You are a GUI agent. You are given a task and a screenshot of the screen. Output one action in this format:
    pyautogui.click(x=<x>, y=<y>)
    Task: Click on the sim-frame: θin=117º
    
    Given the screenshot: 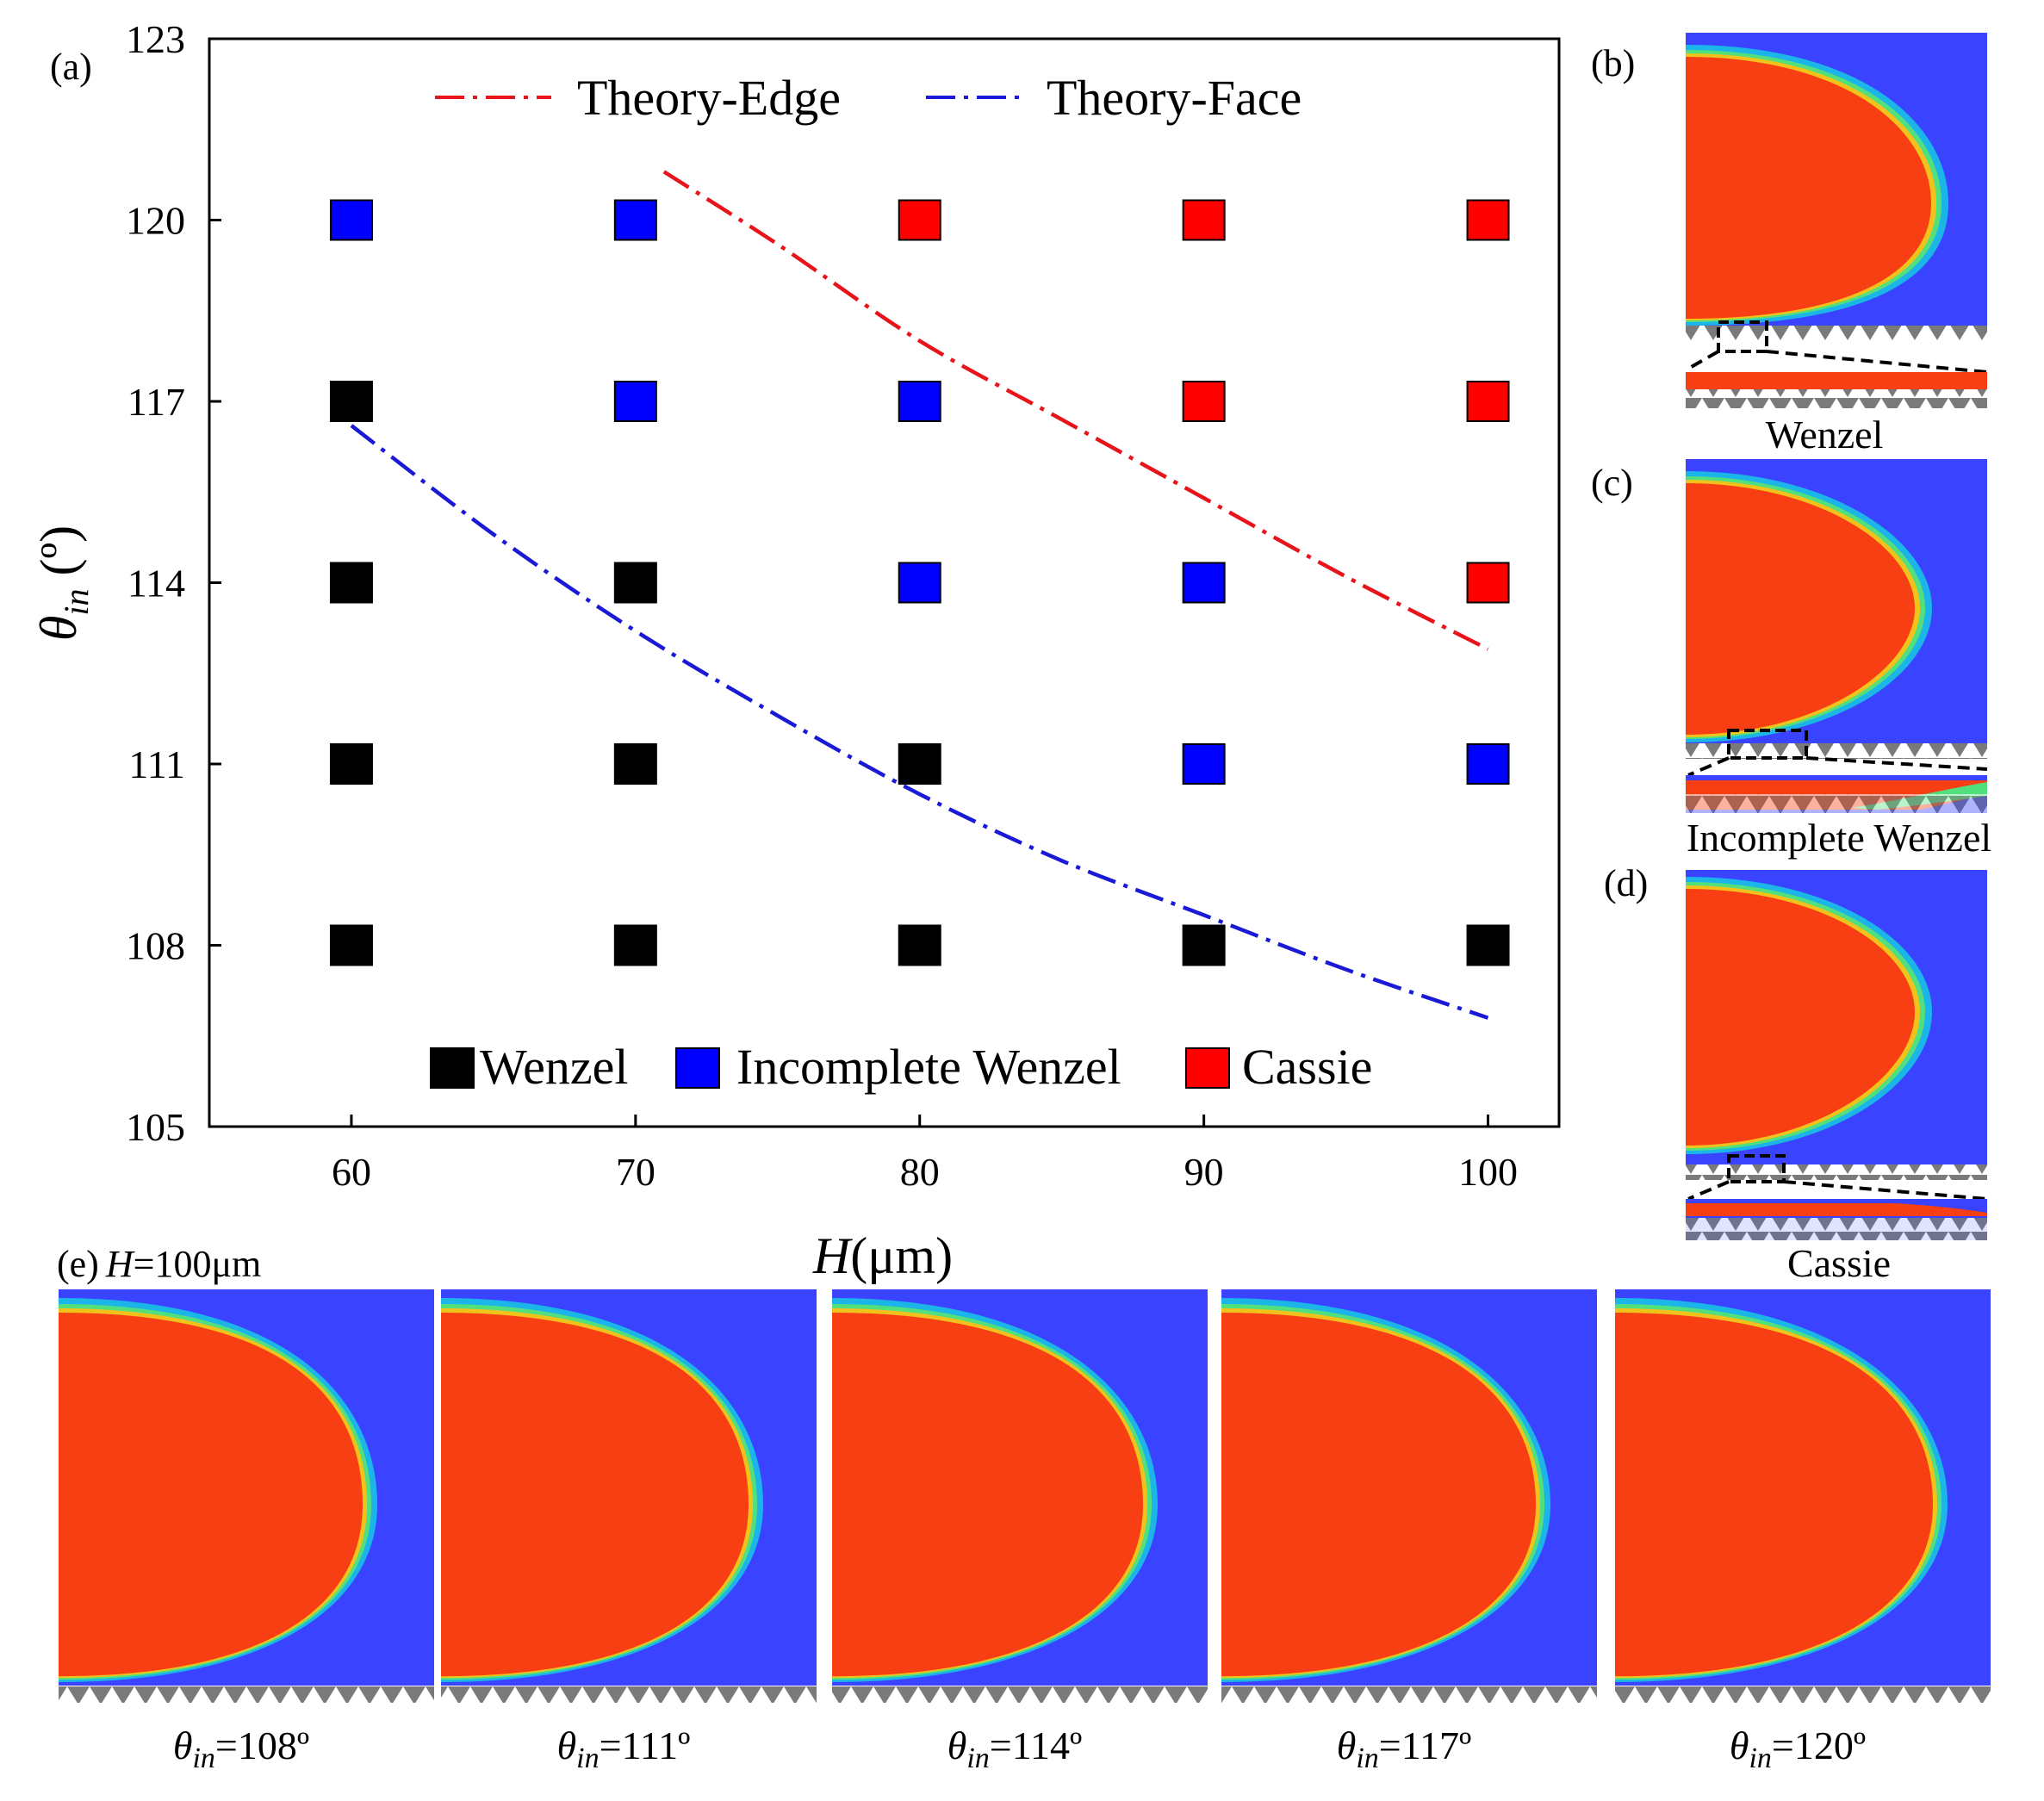 What is the action you would take?
    pyautogui.click(x=1409, y=1532)
    